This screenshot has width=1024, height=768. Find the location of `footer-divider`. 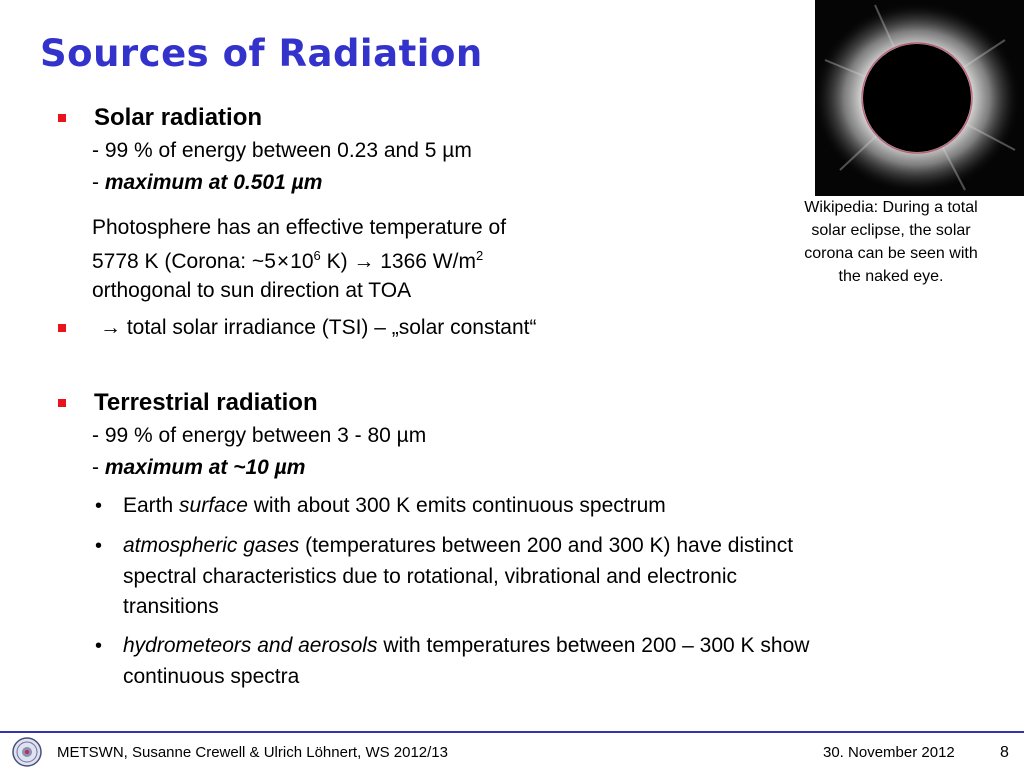

footer-divider is located at coordinates (512, 732).